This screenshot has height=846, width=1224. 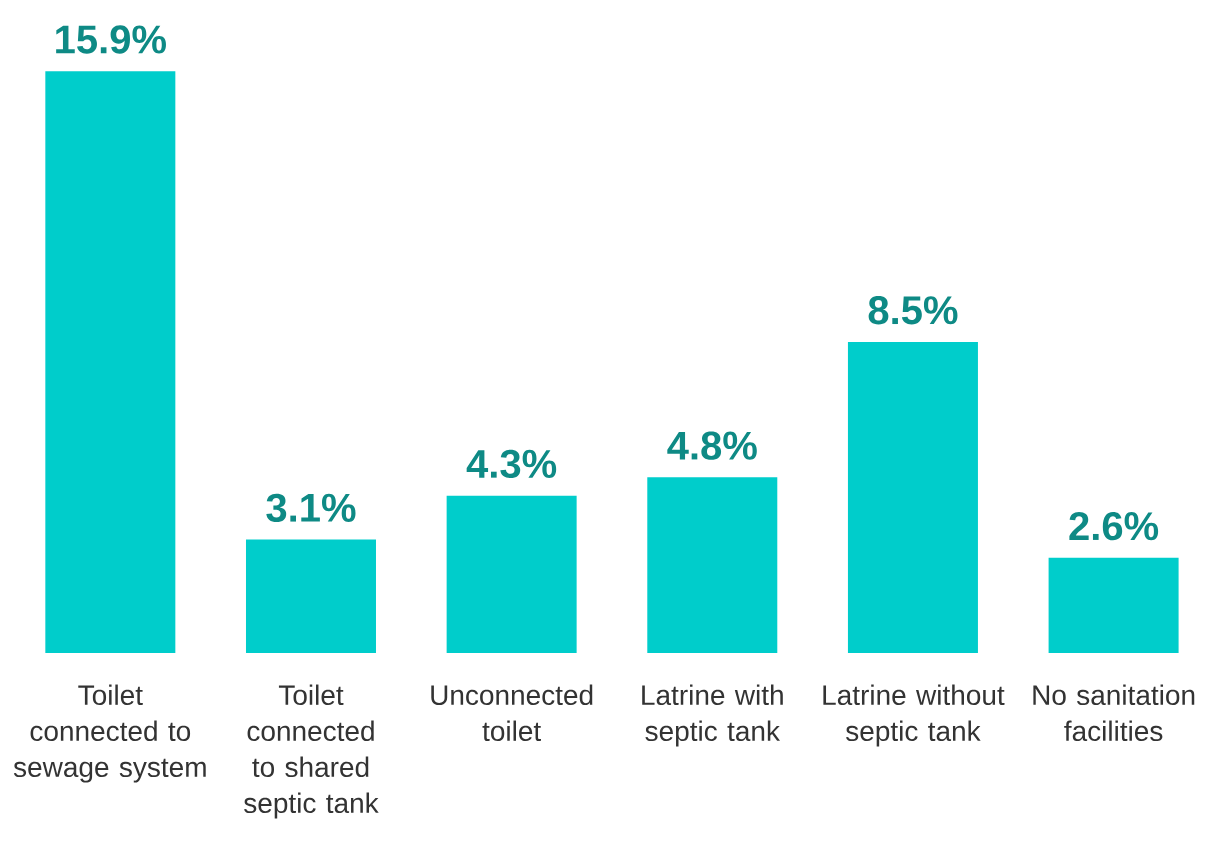 What do you see at coordinates (1114, 713) in the screenshot?
I see `x-tick-label: No sanitation facilities` at bounding box center [1114, 713].